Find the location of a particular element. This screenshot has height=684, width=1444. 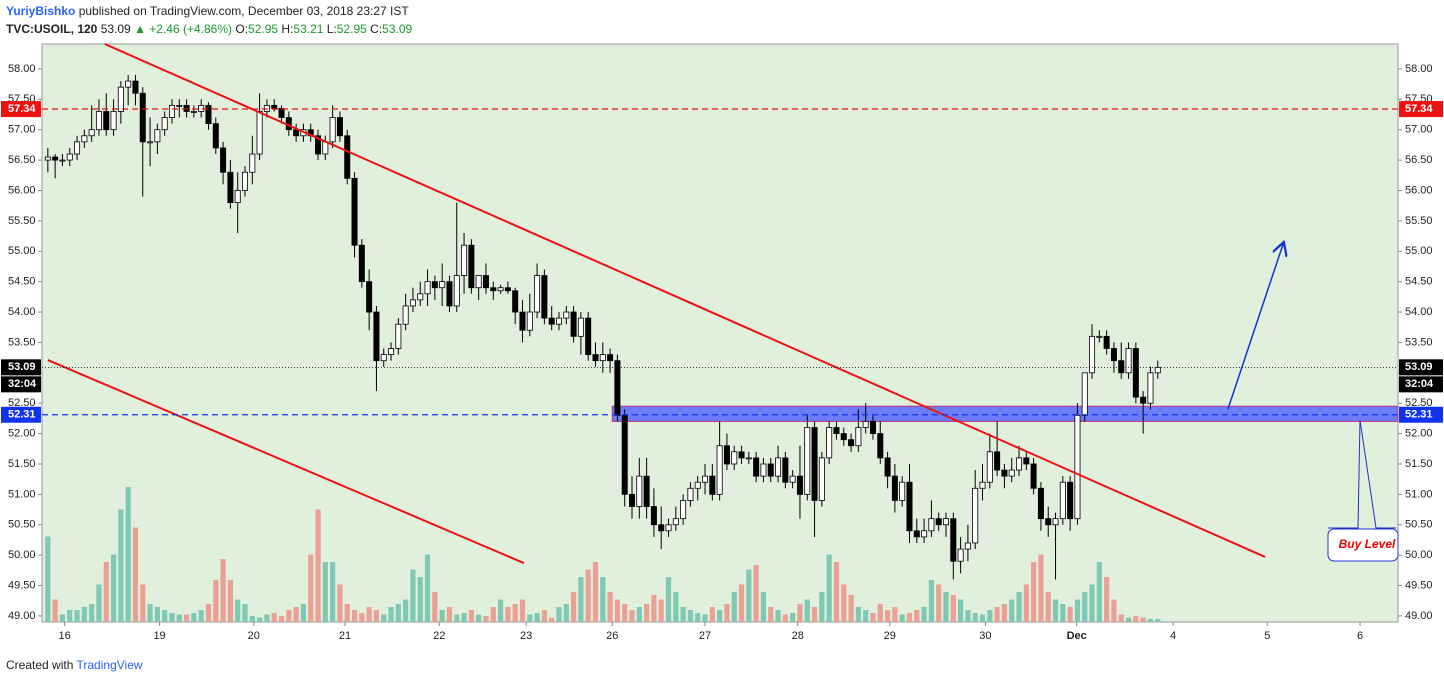

x-tick-label: 29 is located at coordinates (890, 636).